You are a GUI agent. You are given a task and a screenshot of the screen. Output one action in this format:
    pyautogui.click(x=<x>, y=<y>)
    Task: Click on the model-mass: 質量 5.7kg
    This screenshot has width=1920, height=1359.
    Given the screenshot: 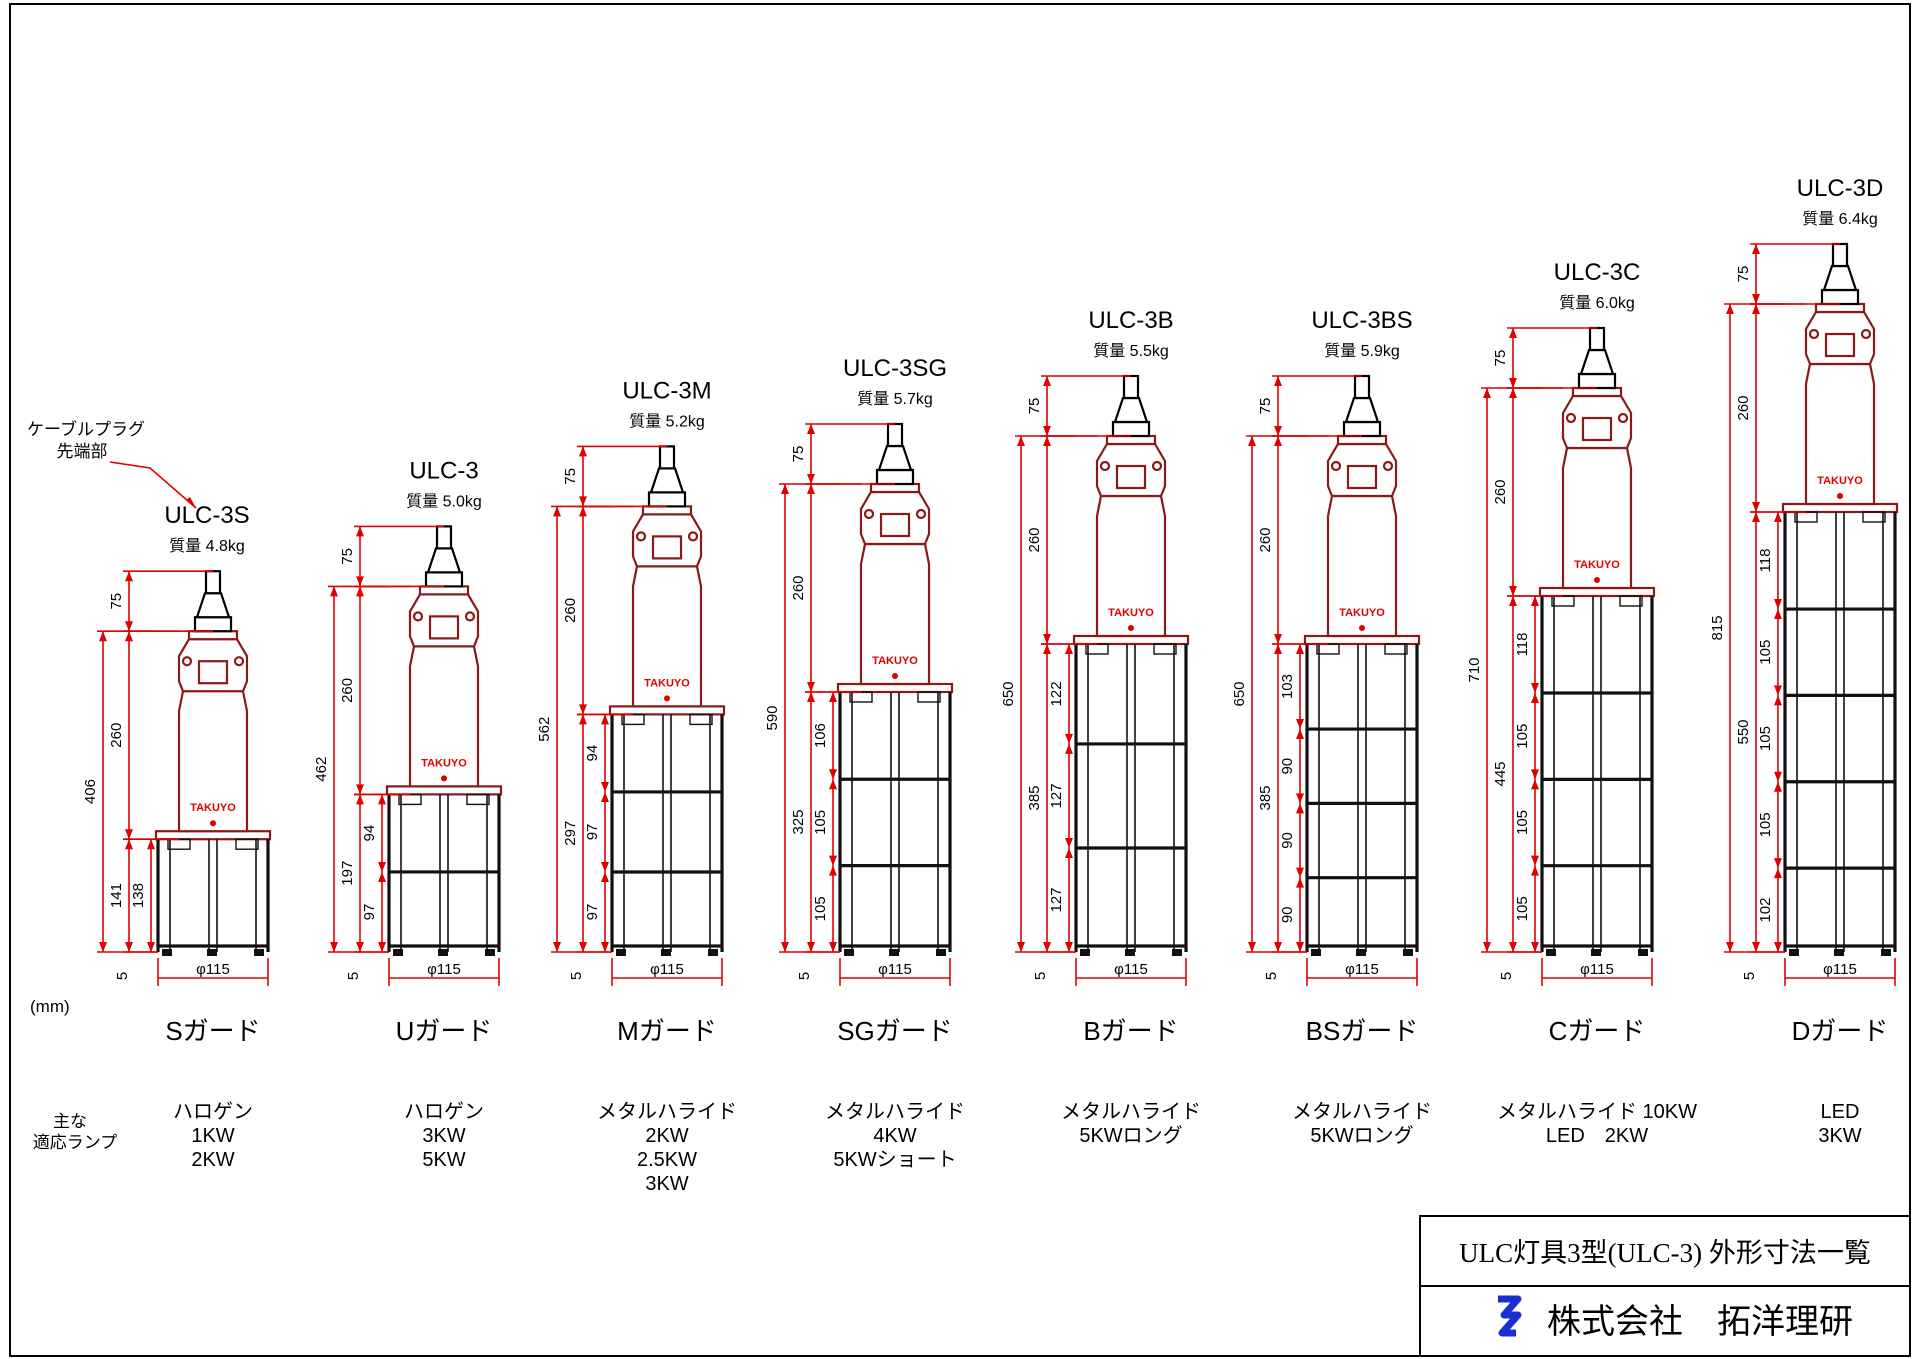 What is the action you would take?
    pyautogui.click(x=895, y=399)
    